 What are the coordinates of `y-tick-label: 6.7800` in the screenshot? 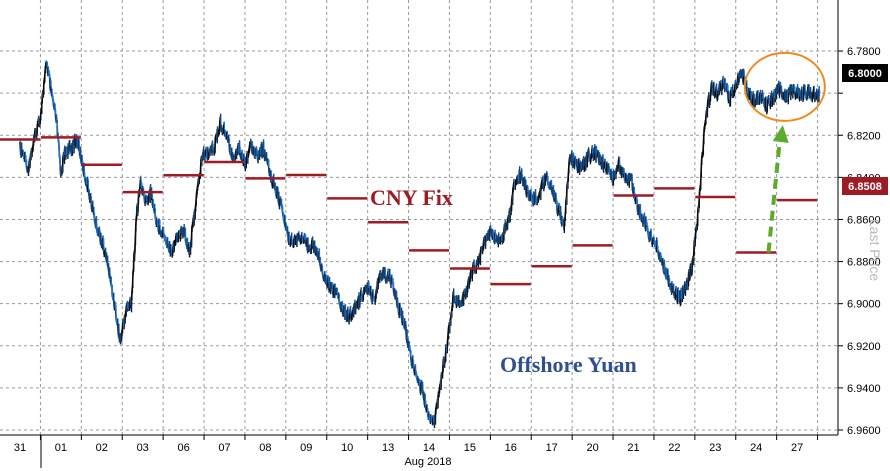 It's located at (864, 52).